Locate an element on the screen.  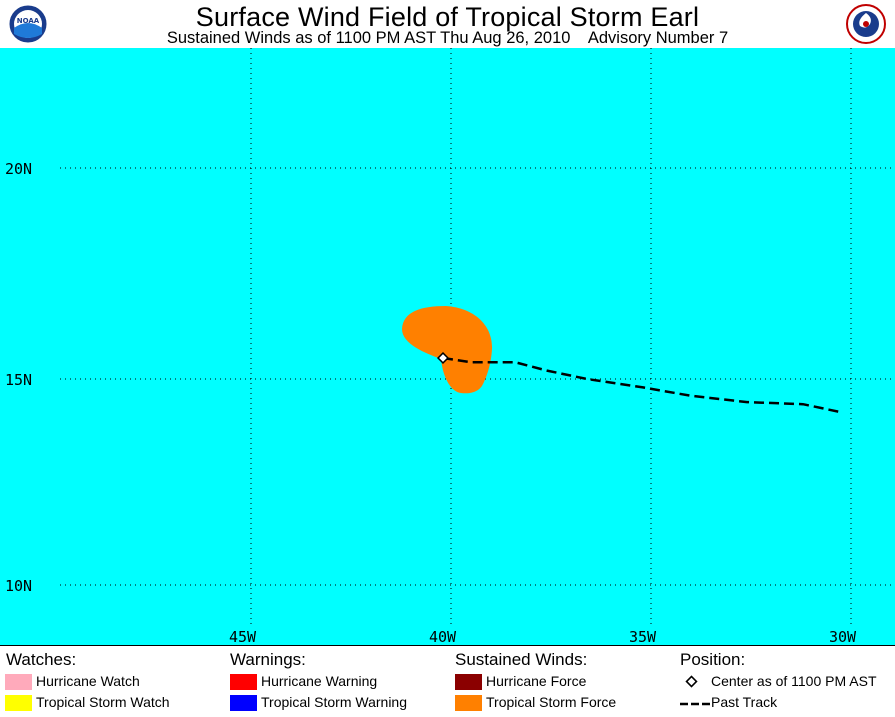
hurricane-force-swatch is located at coordinates (468, 682).